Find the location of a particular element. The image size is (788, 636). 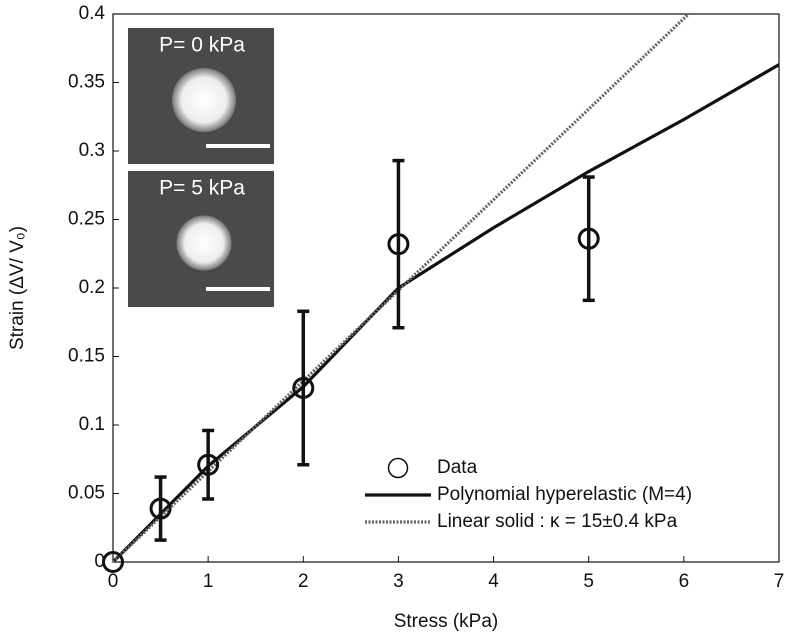

x-tick-label: 5 is located at coordinates (588, 581).